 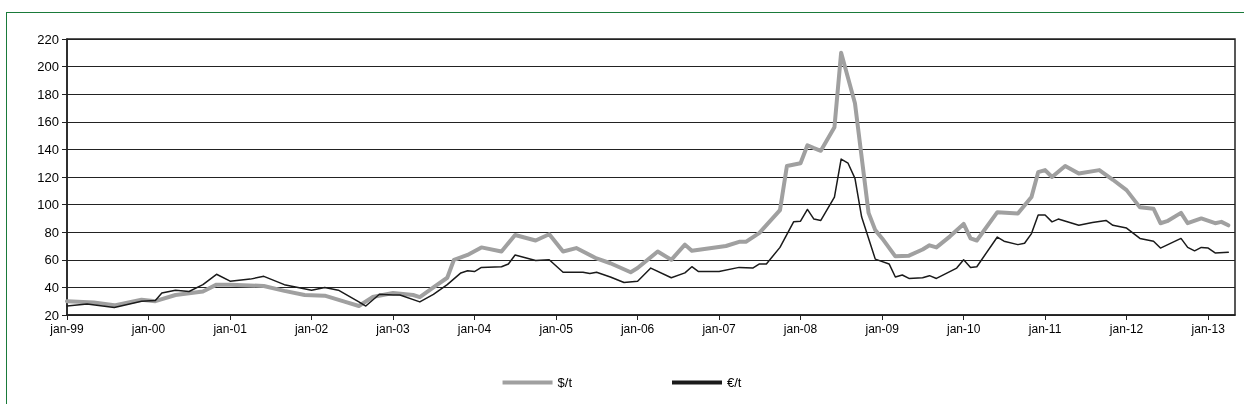 I want to click on x-tick-label: jan-09, so click(x=882, y=329).